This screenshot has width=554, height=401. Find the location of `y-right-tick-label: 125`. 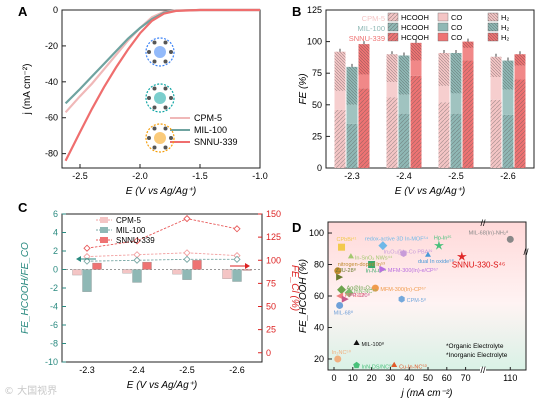

y-right-tick-label: 125 is located at coordinates (273, 237).